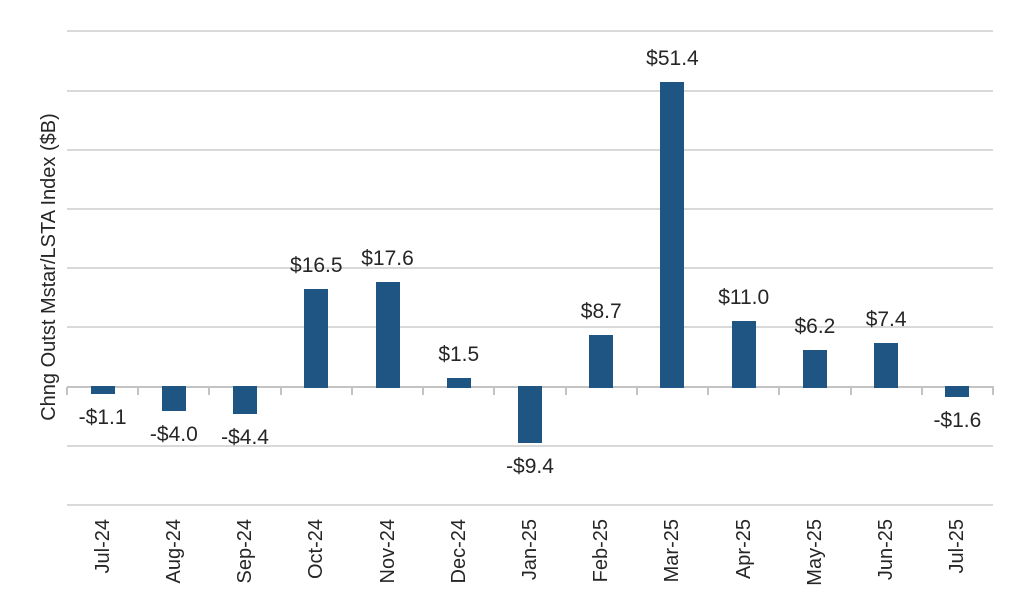  I want to click on bar-value-label: -$1.1, so click(102, 417).